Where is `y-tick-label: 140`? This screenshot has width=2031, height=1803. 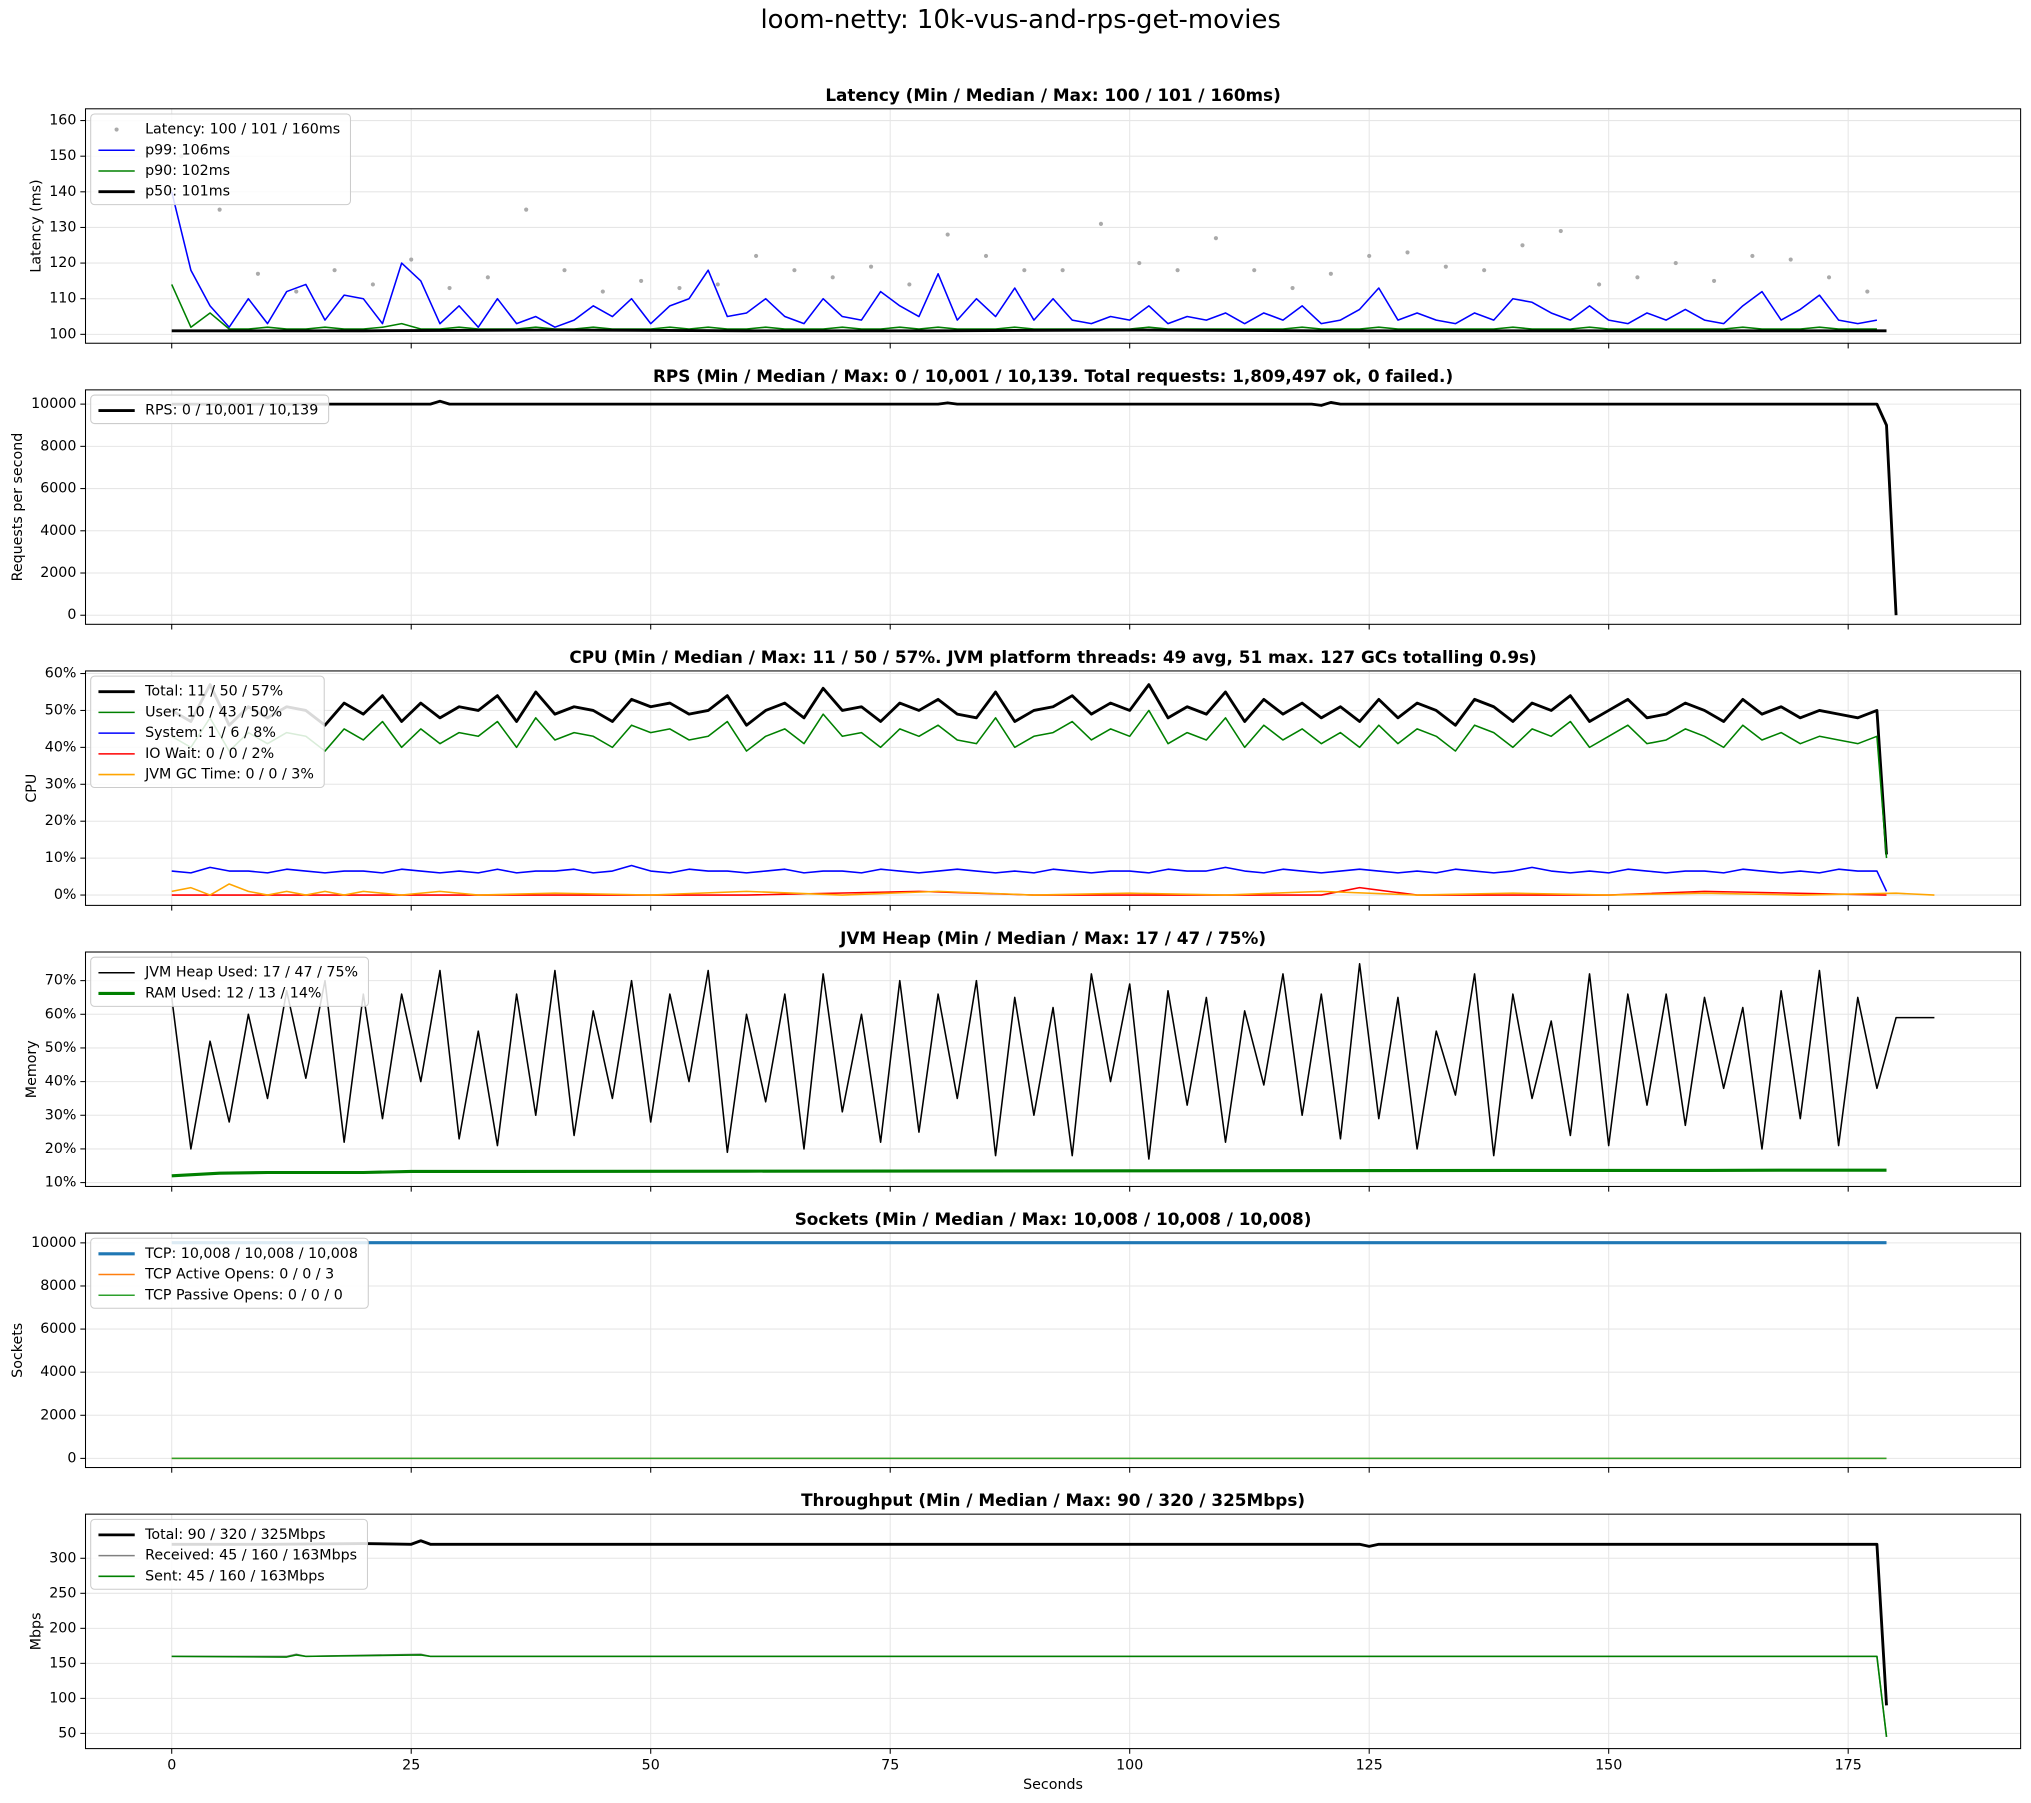 y-tick-label: 140 is located at coordinates (62, 192).